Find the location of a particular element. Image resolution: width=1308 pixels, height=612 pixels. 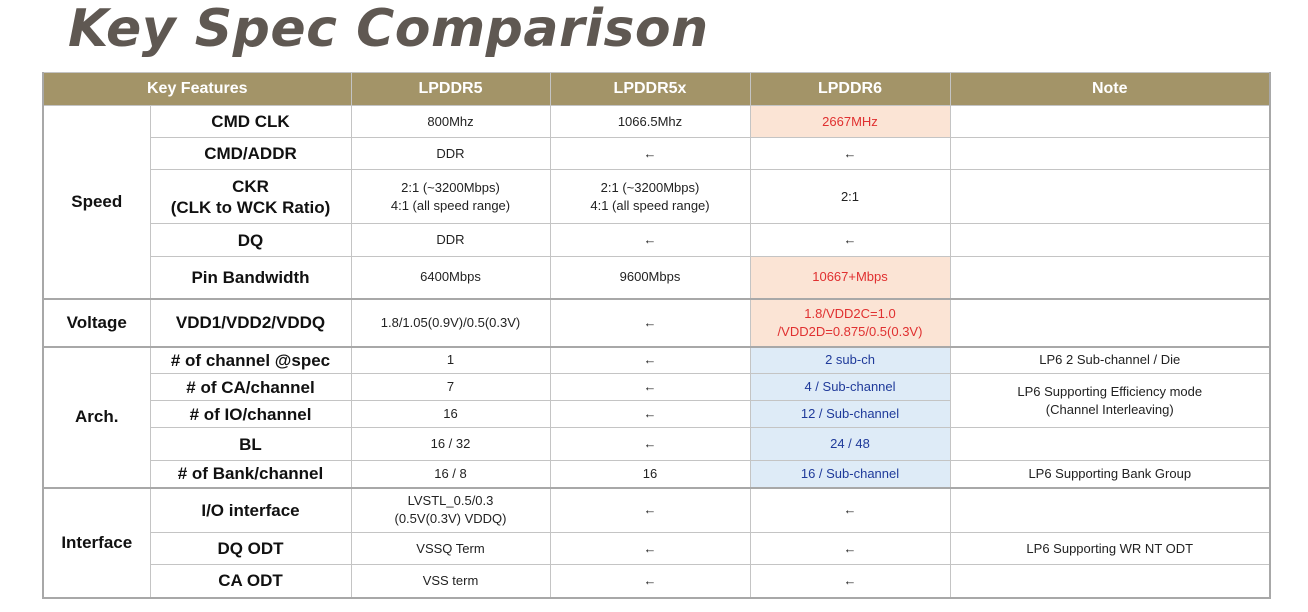

lpddr6-cell: 2:1 is located at coordinates (850, 196).